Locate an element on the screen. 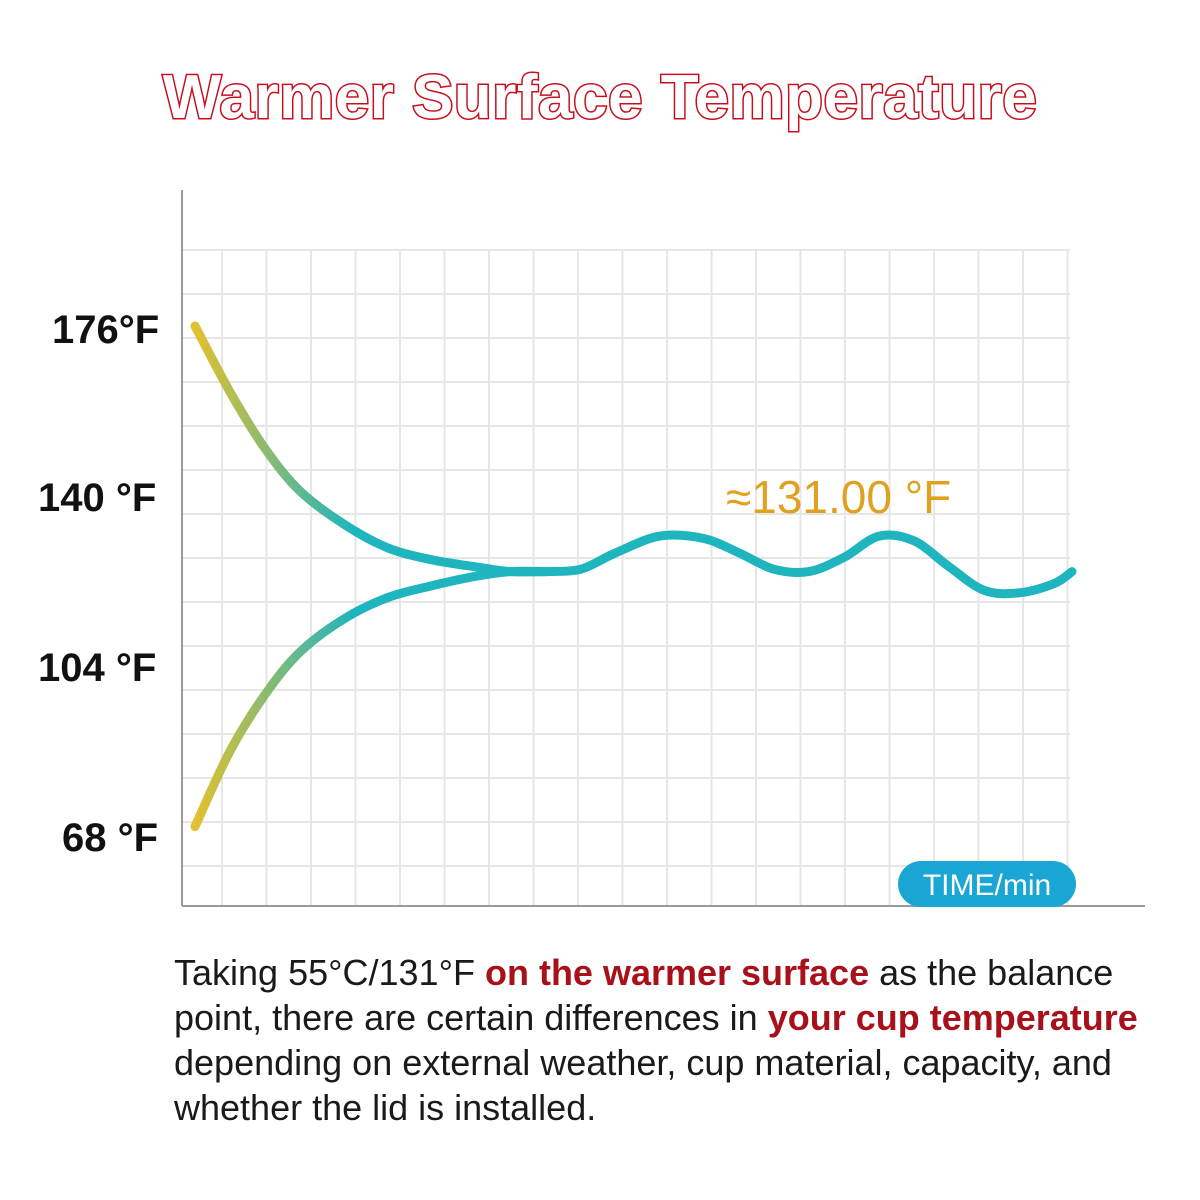 This screenshot has height=1200, width=1200. y-tick-label: 68 °F is located at coordinates (110, 838).